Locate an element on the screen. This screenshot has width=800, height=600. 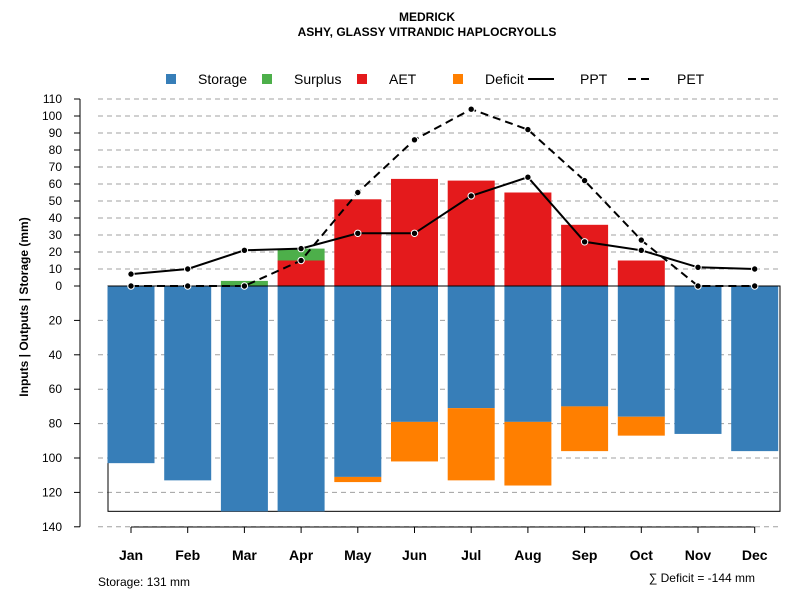
legend-label: Surplus is located at coordinates (317, 79).